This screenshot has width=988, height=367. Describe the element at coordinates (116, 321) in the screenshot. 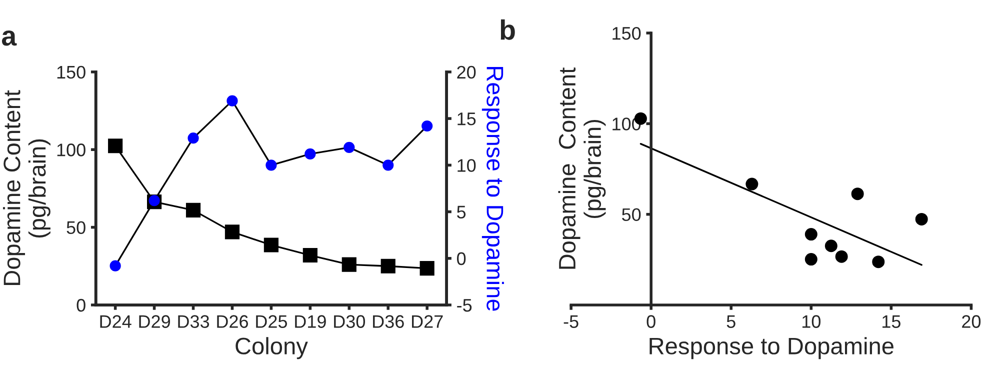

I see `x-tick-label: D24` at that location.